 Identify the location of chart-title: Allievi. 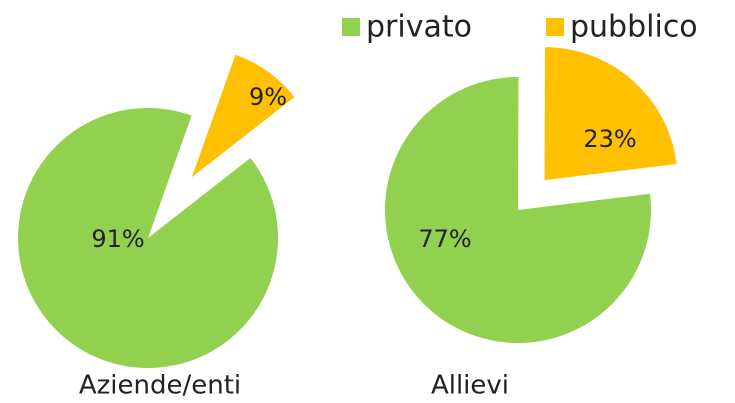
(470, 386).